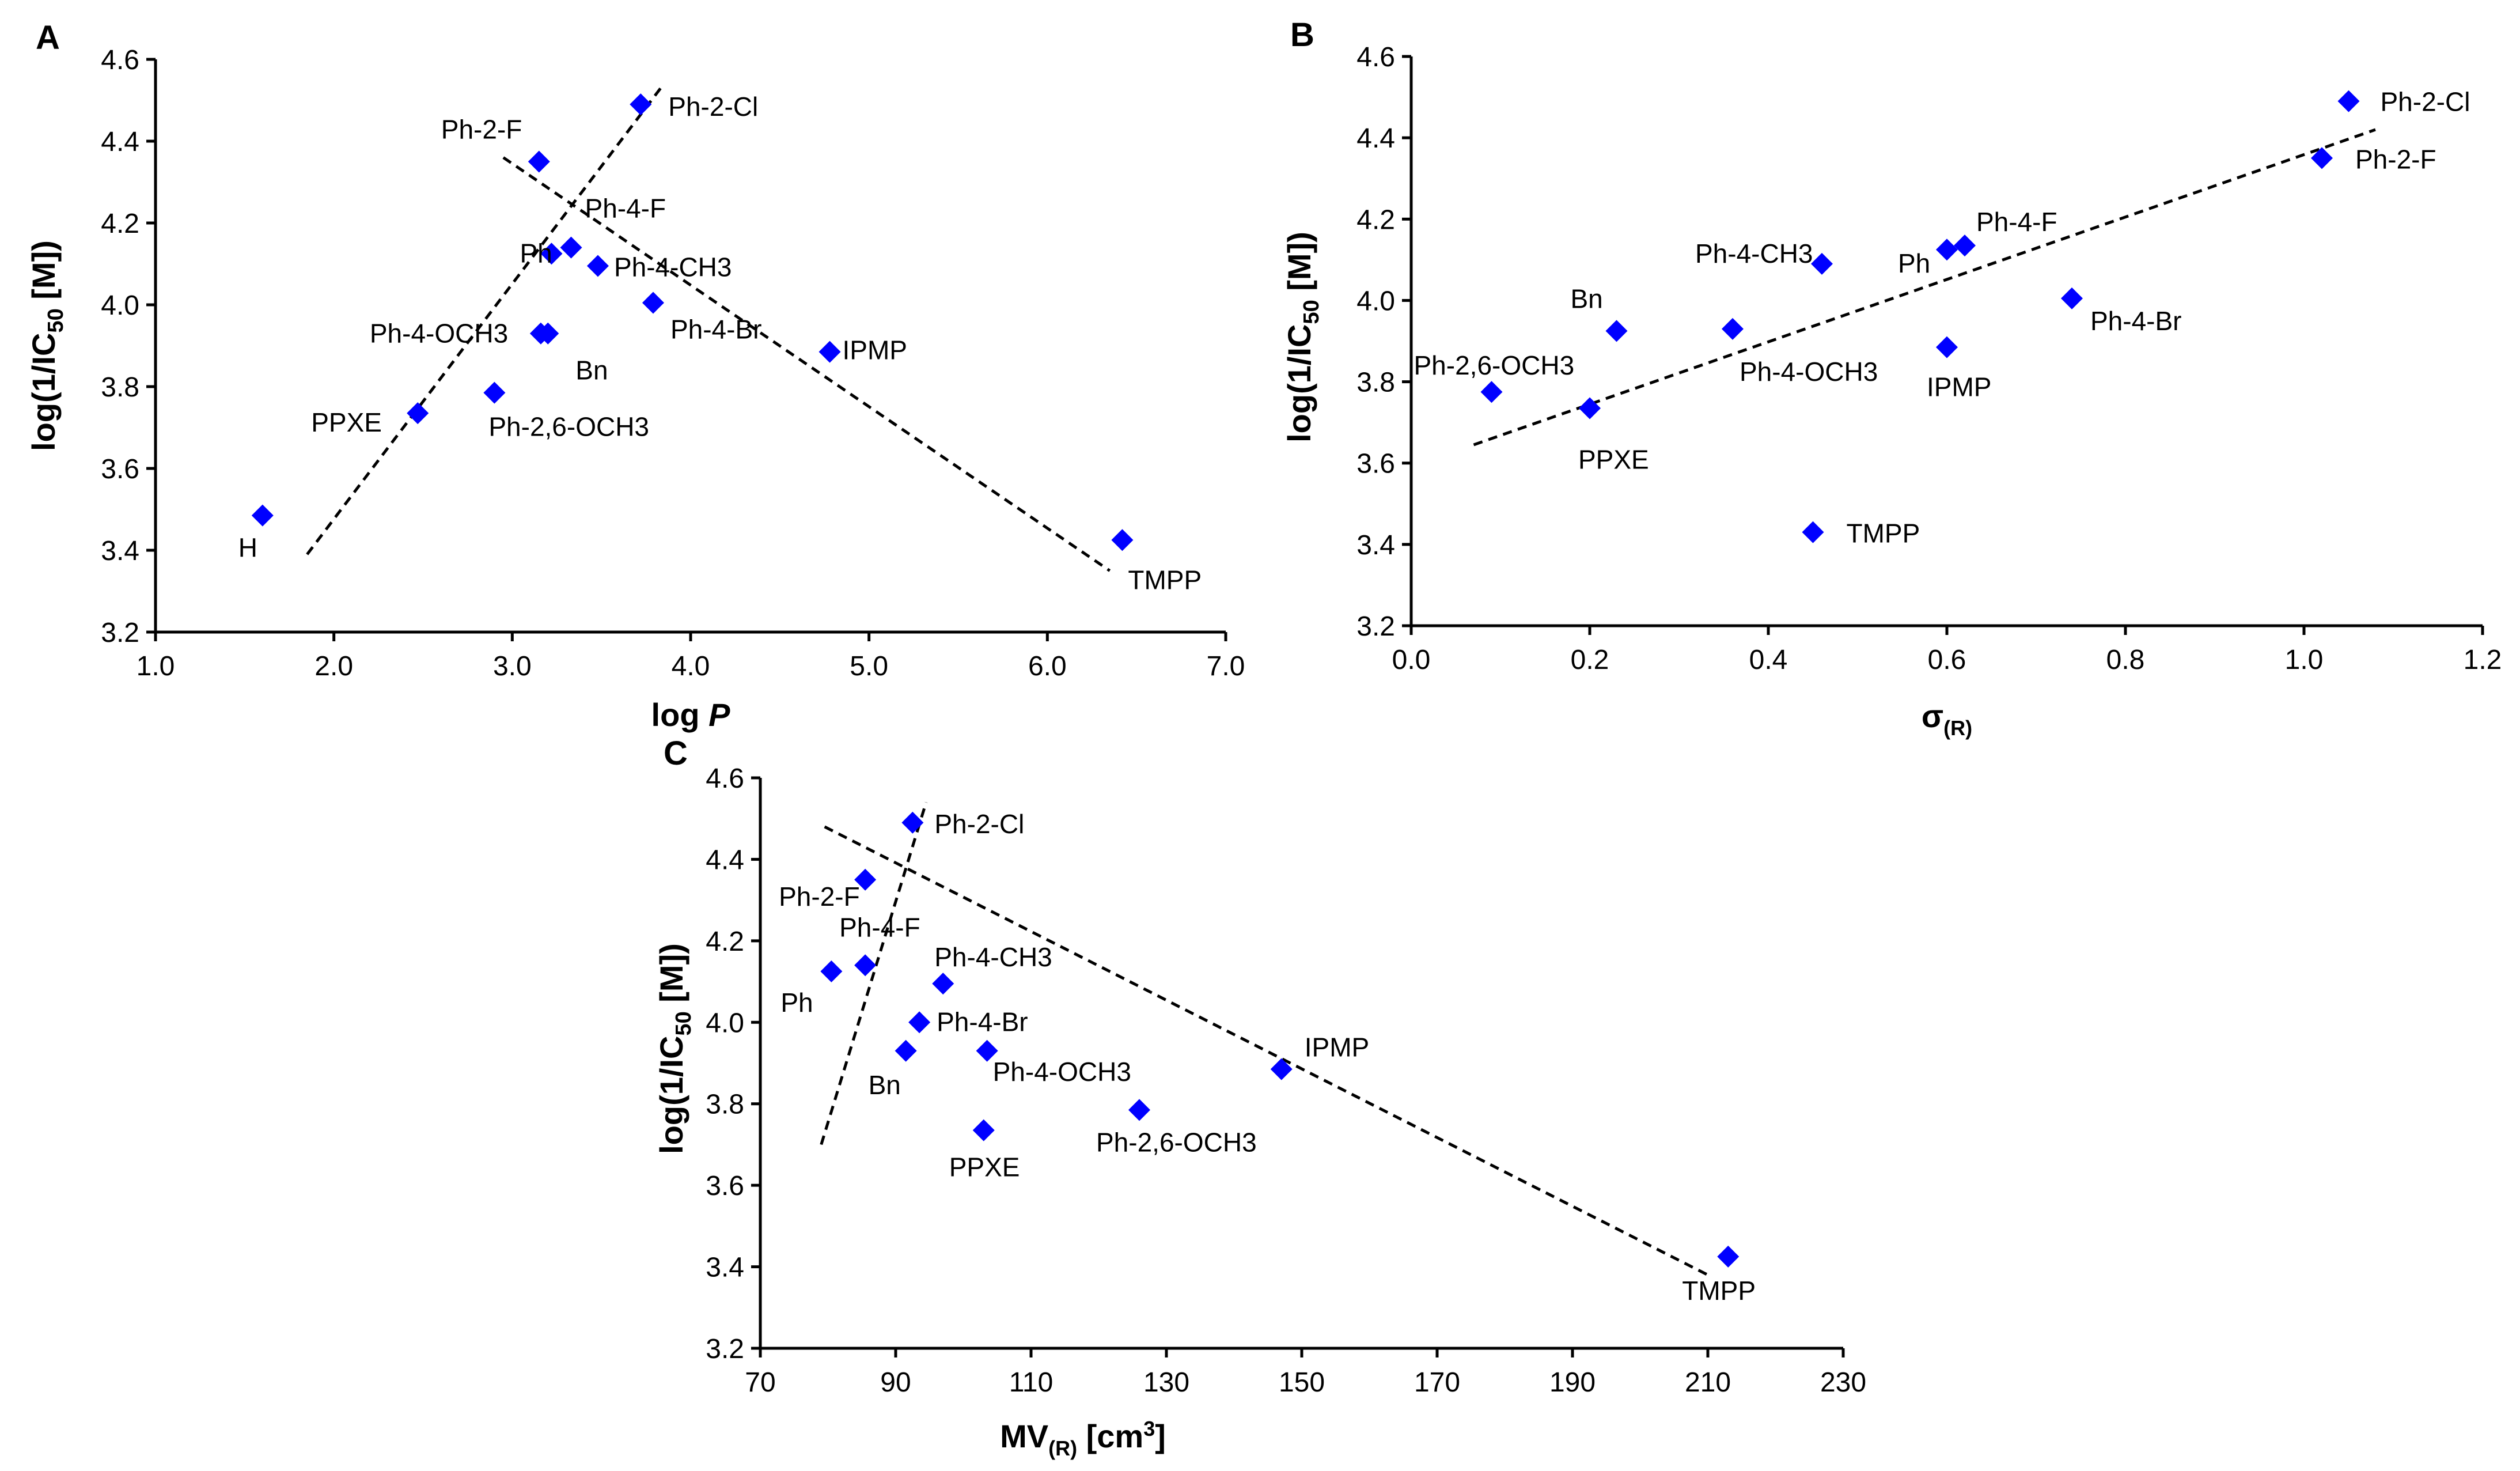 The height and width of the screenshot is (1471, 2520). I want to click on x-tick-label: 1.2, so click(2483, 660).